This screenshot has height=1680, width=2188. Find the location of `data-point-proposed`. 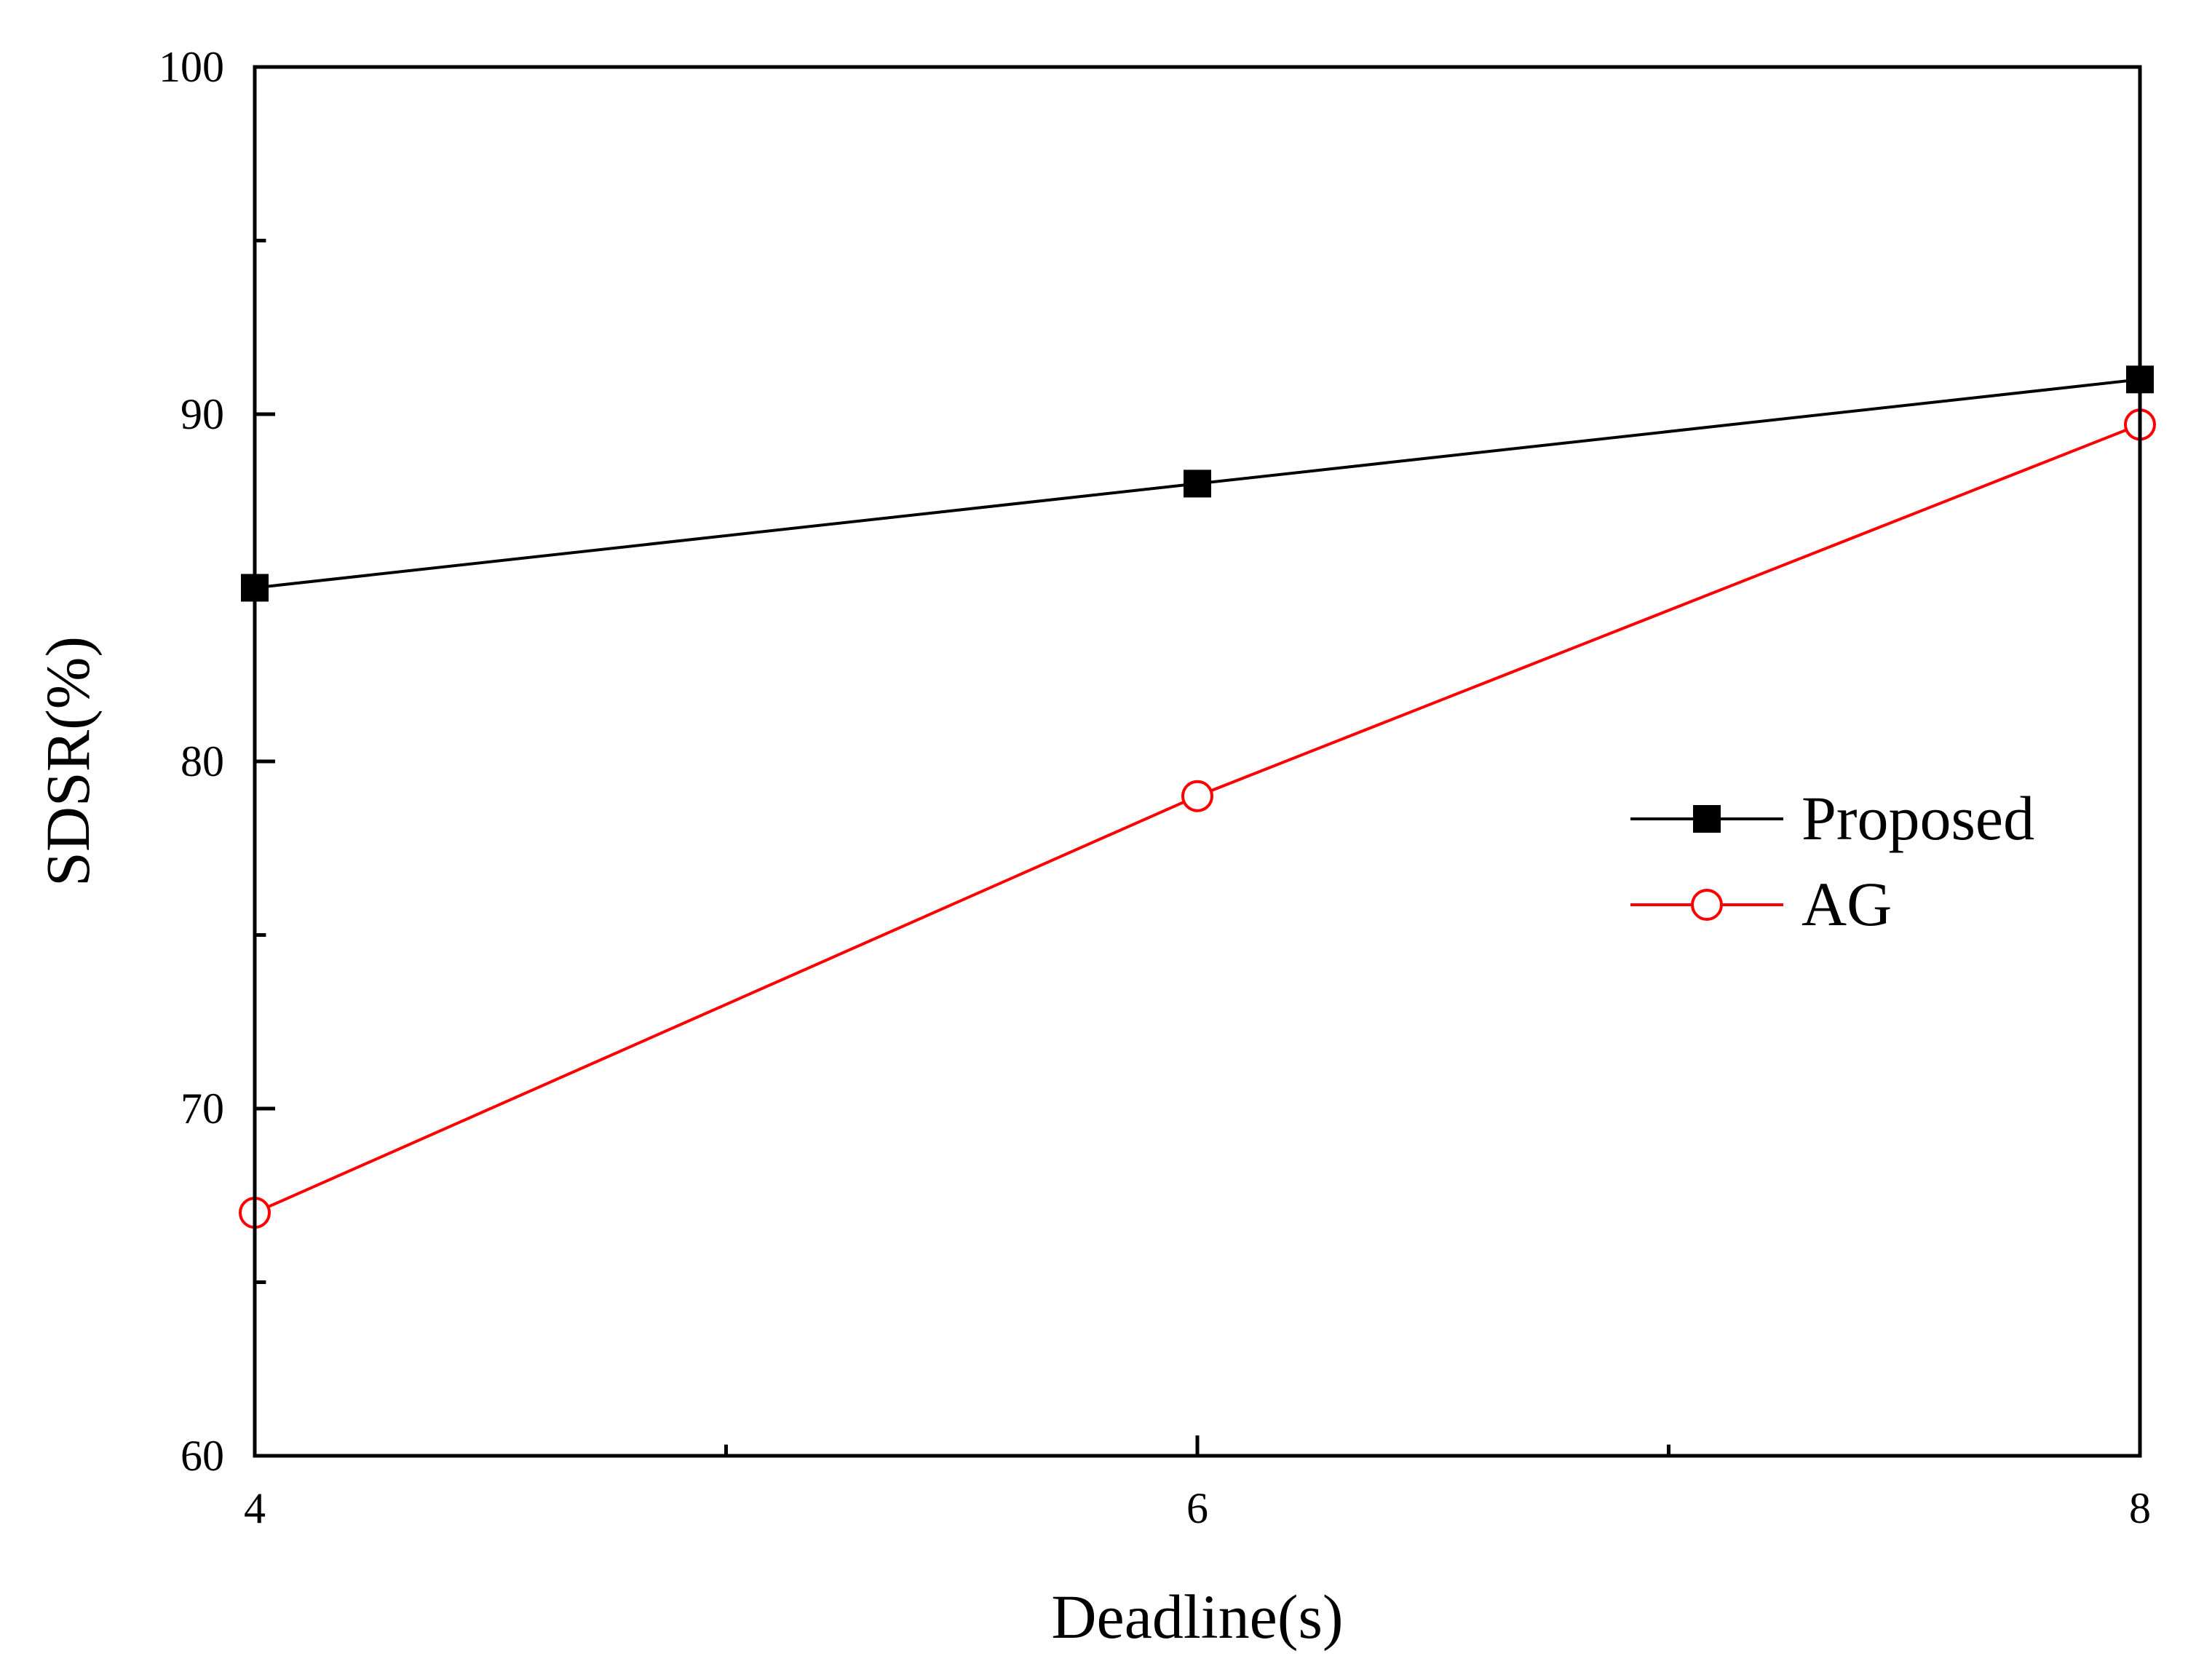

data-point-proposed is located at coordinates (1197, 483).